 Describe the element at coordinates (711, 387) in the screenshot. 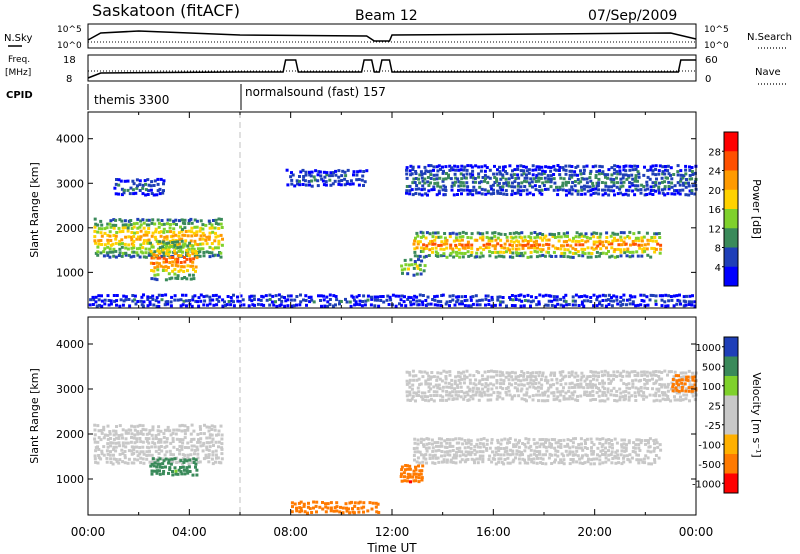

I see `colorbar-tick-label: 100` at that location.